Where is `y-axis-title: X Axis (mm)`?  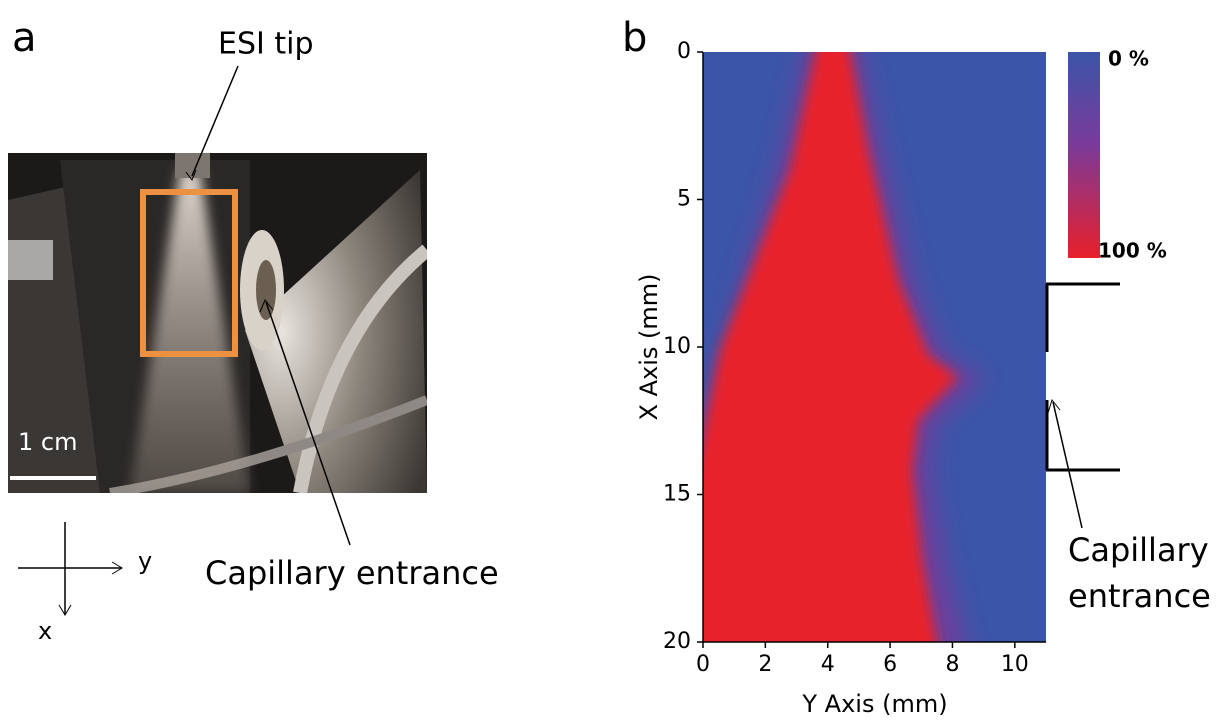 y-axis-title: X Axis (mm) is located at coordinates (649, 347).